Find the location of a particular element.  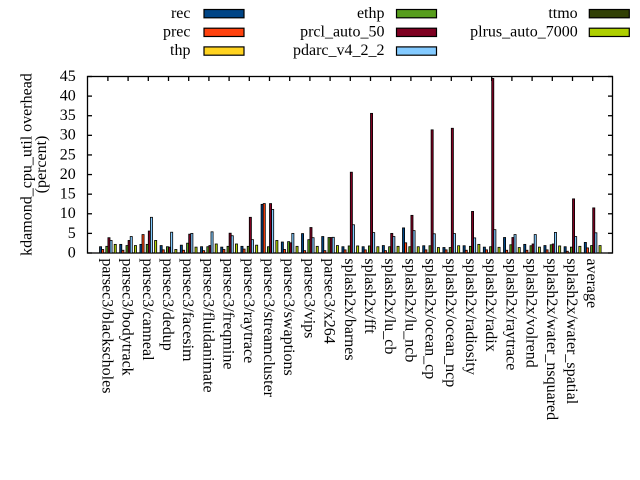

svg-text: 30 is located at coordinates (68, 135).